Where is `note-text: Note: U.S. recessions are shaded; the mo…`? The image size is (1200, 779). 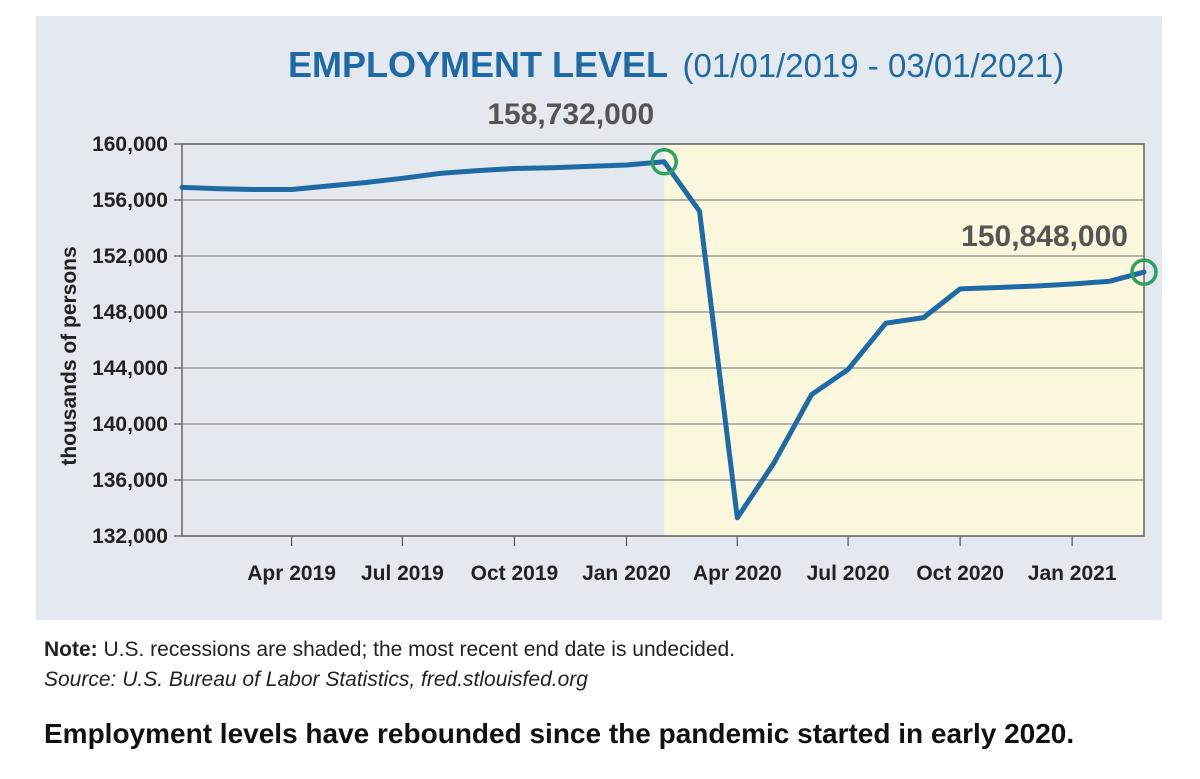
note-text: Note: U.S. recessions are shaded; the mo… is located at coordinates (389, 650).